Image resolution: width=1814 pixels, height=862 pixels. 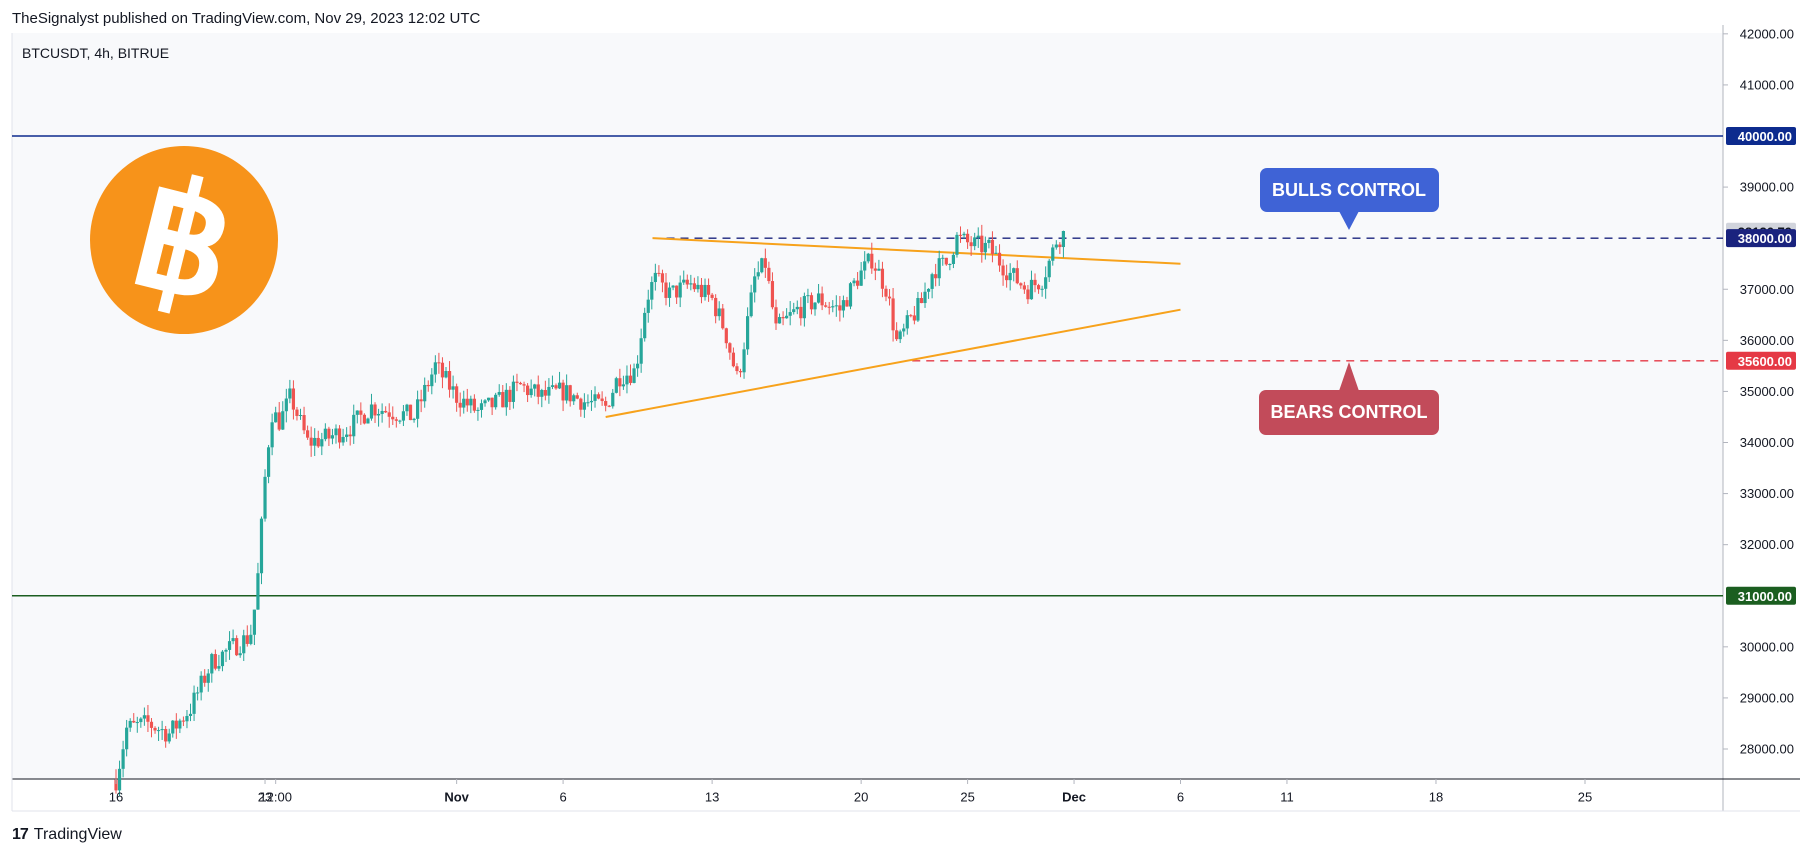 I want to click on bulls-control-callout: BULLS CONTROL, so click(x=1349, y=199).